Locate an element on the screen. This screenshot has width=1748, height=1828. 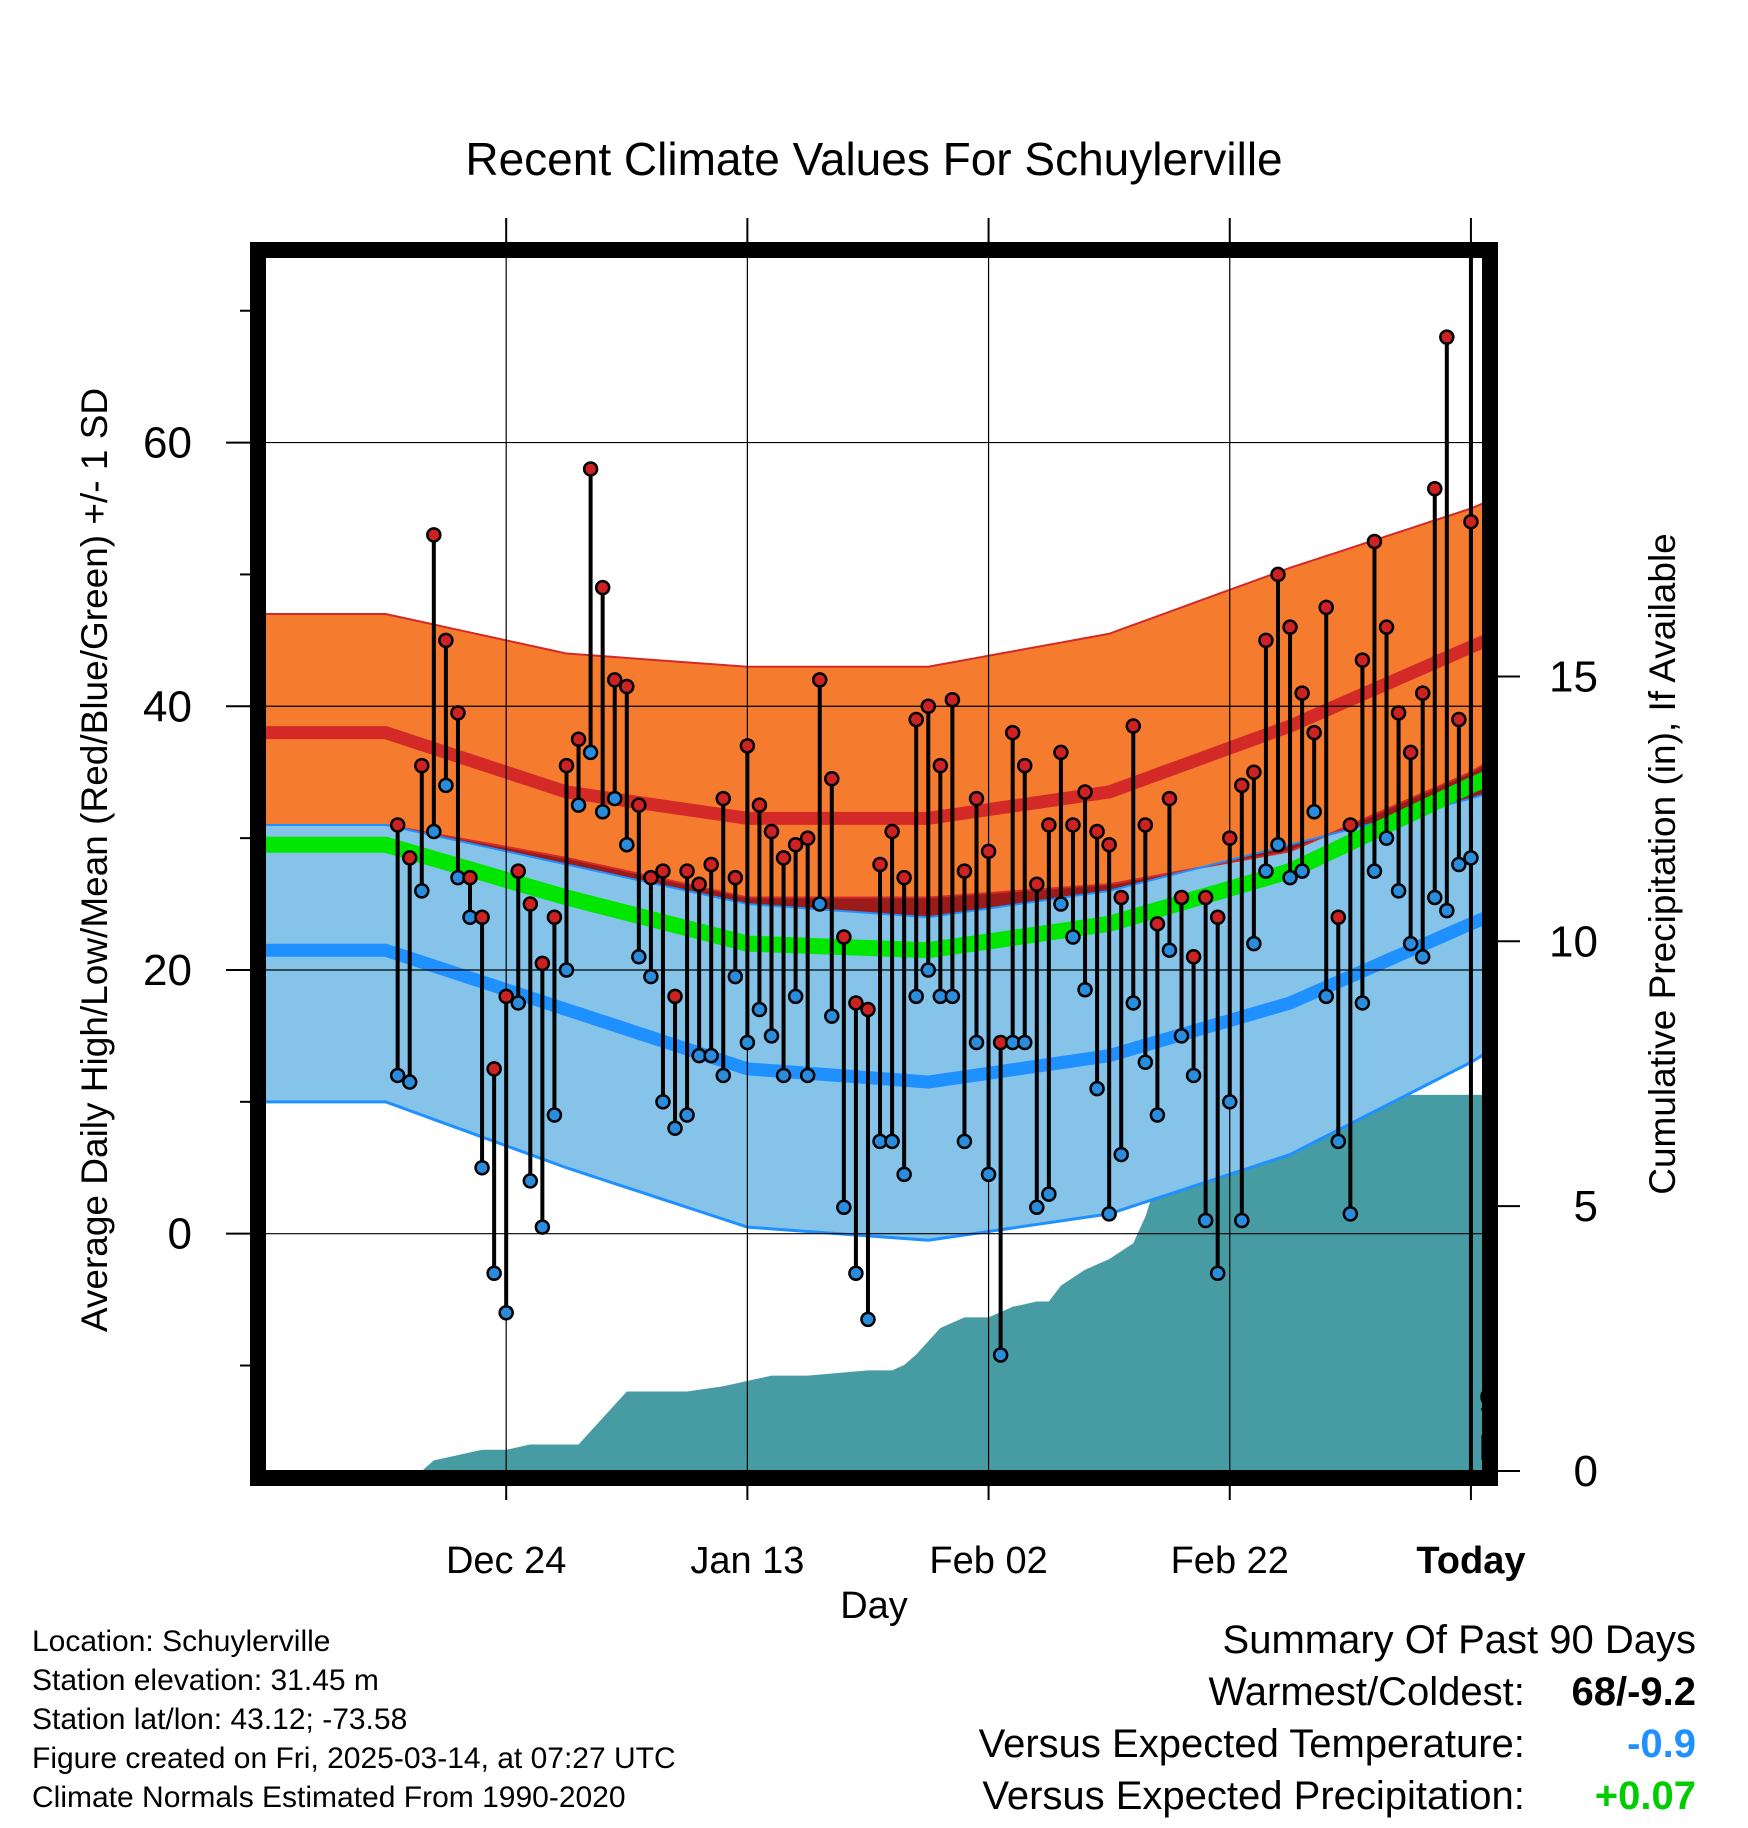
today-marker-label-line2: Days is located at coordinates (1522, 1447).